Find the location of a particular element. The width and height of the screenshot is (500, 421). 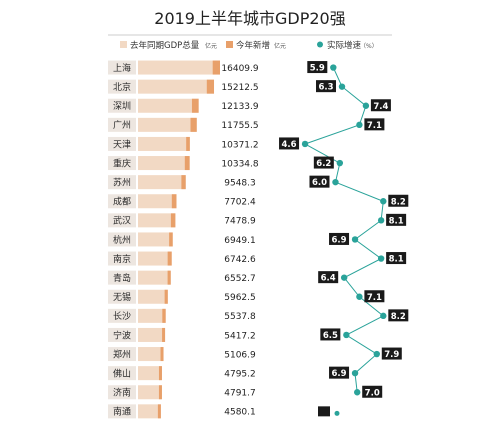

value-label: 9548.3 is located at coordinates (240, 183).